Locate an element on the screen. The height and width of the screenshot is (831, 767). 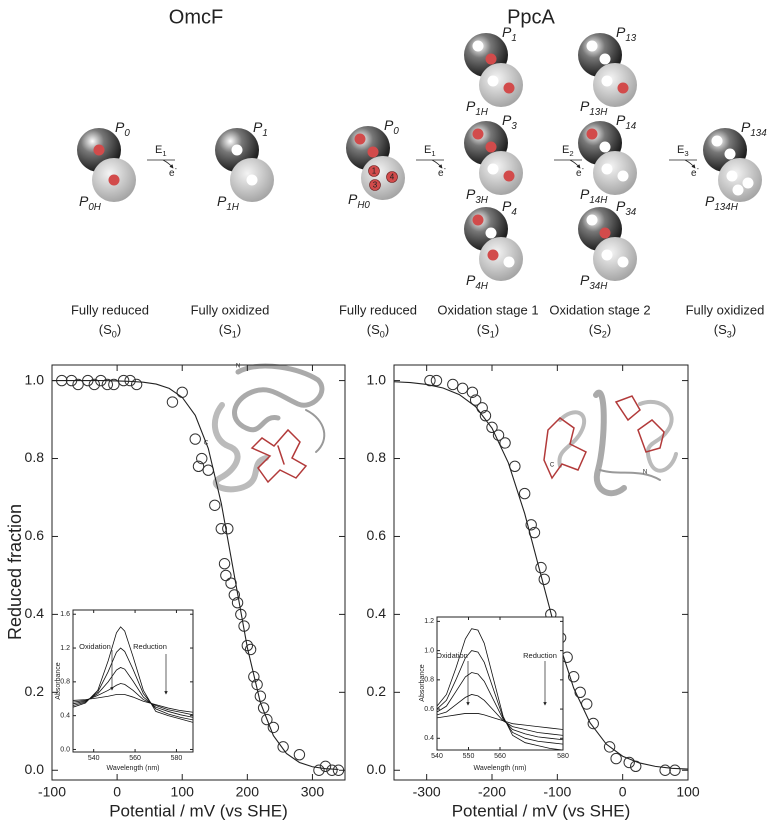
heme-label: P134 is located at coordinates (754, 129).